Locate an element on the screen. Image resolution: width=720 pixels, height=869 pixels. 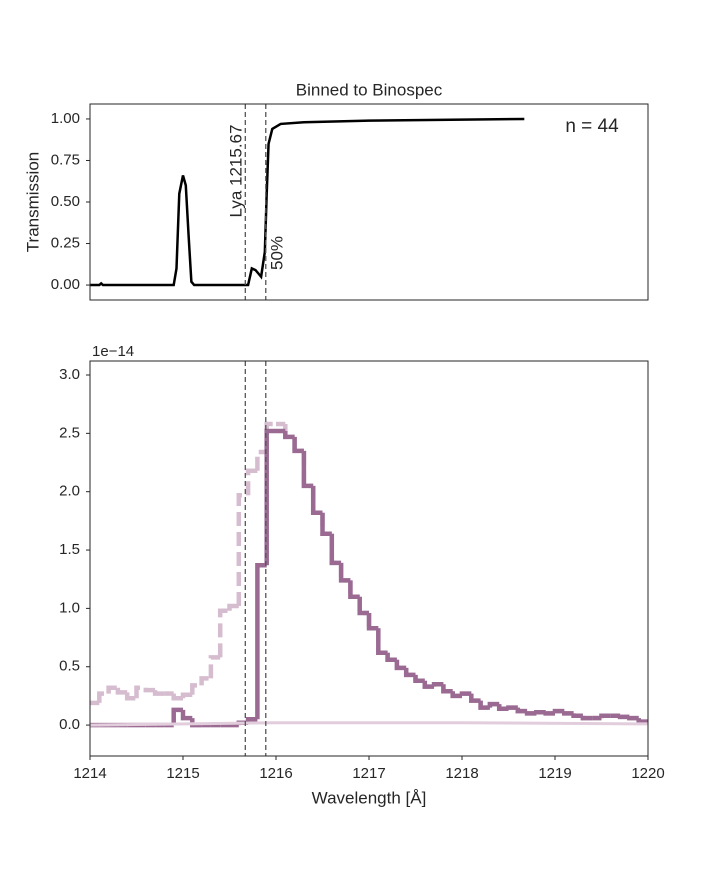
x-tick-label: 1214 is located at coordinates (89, 773).